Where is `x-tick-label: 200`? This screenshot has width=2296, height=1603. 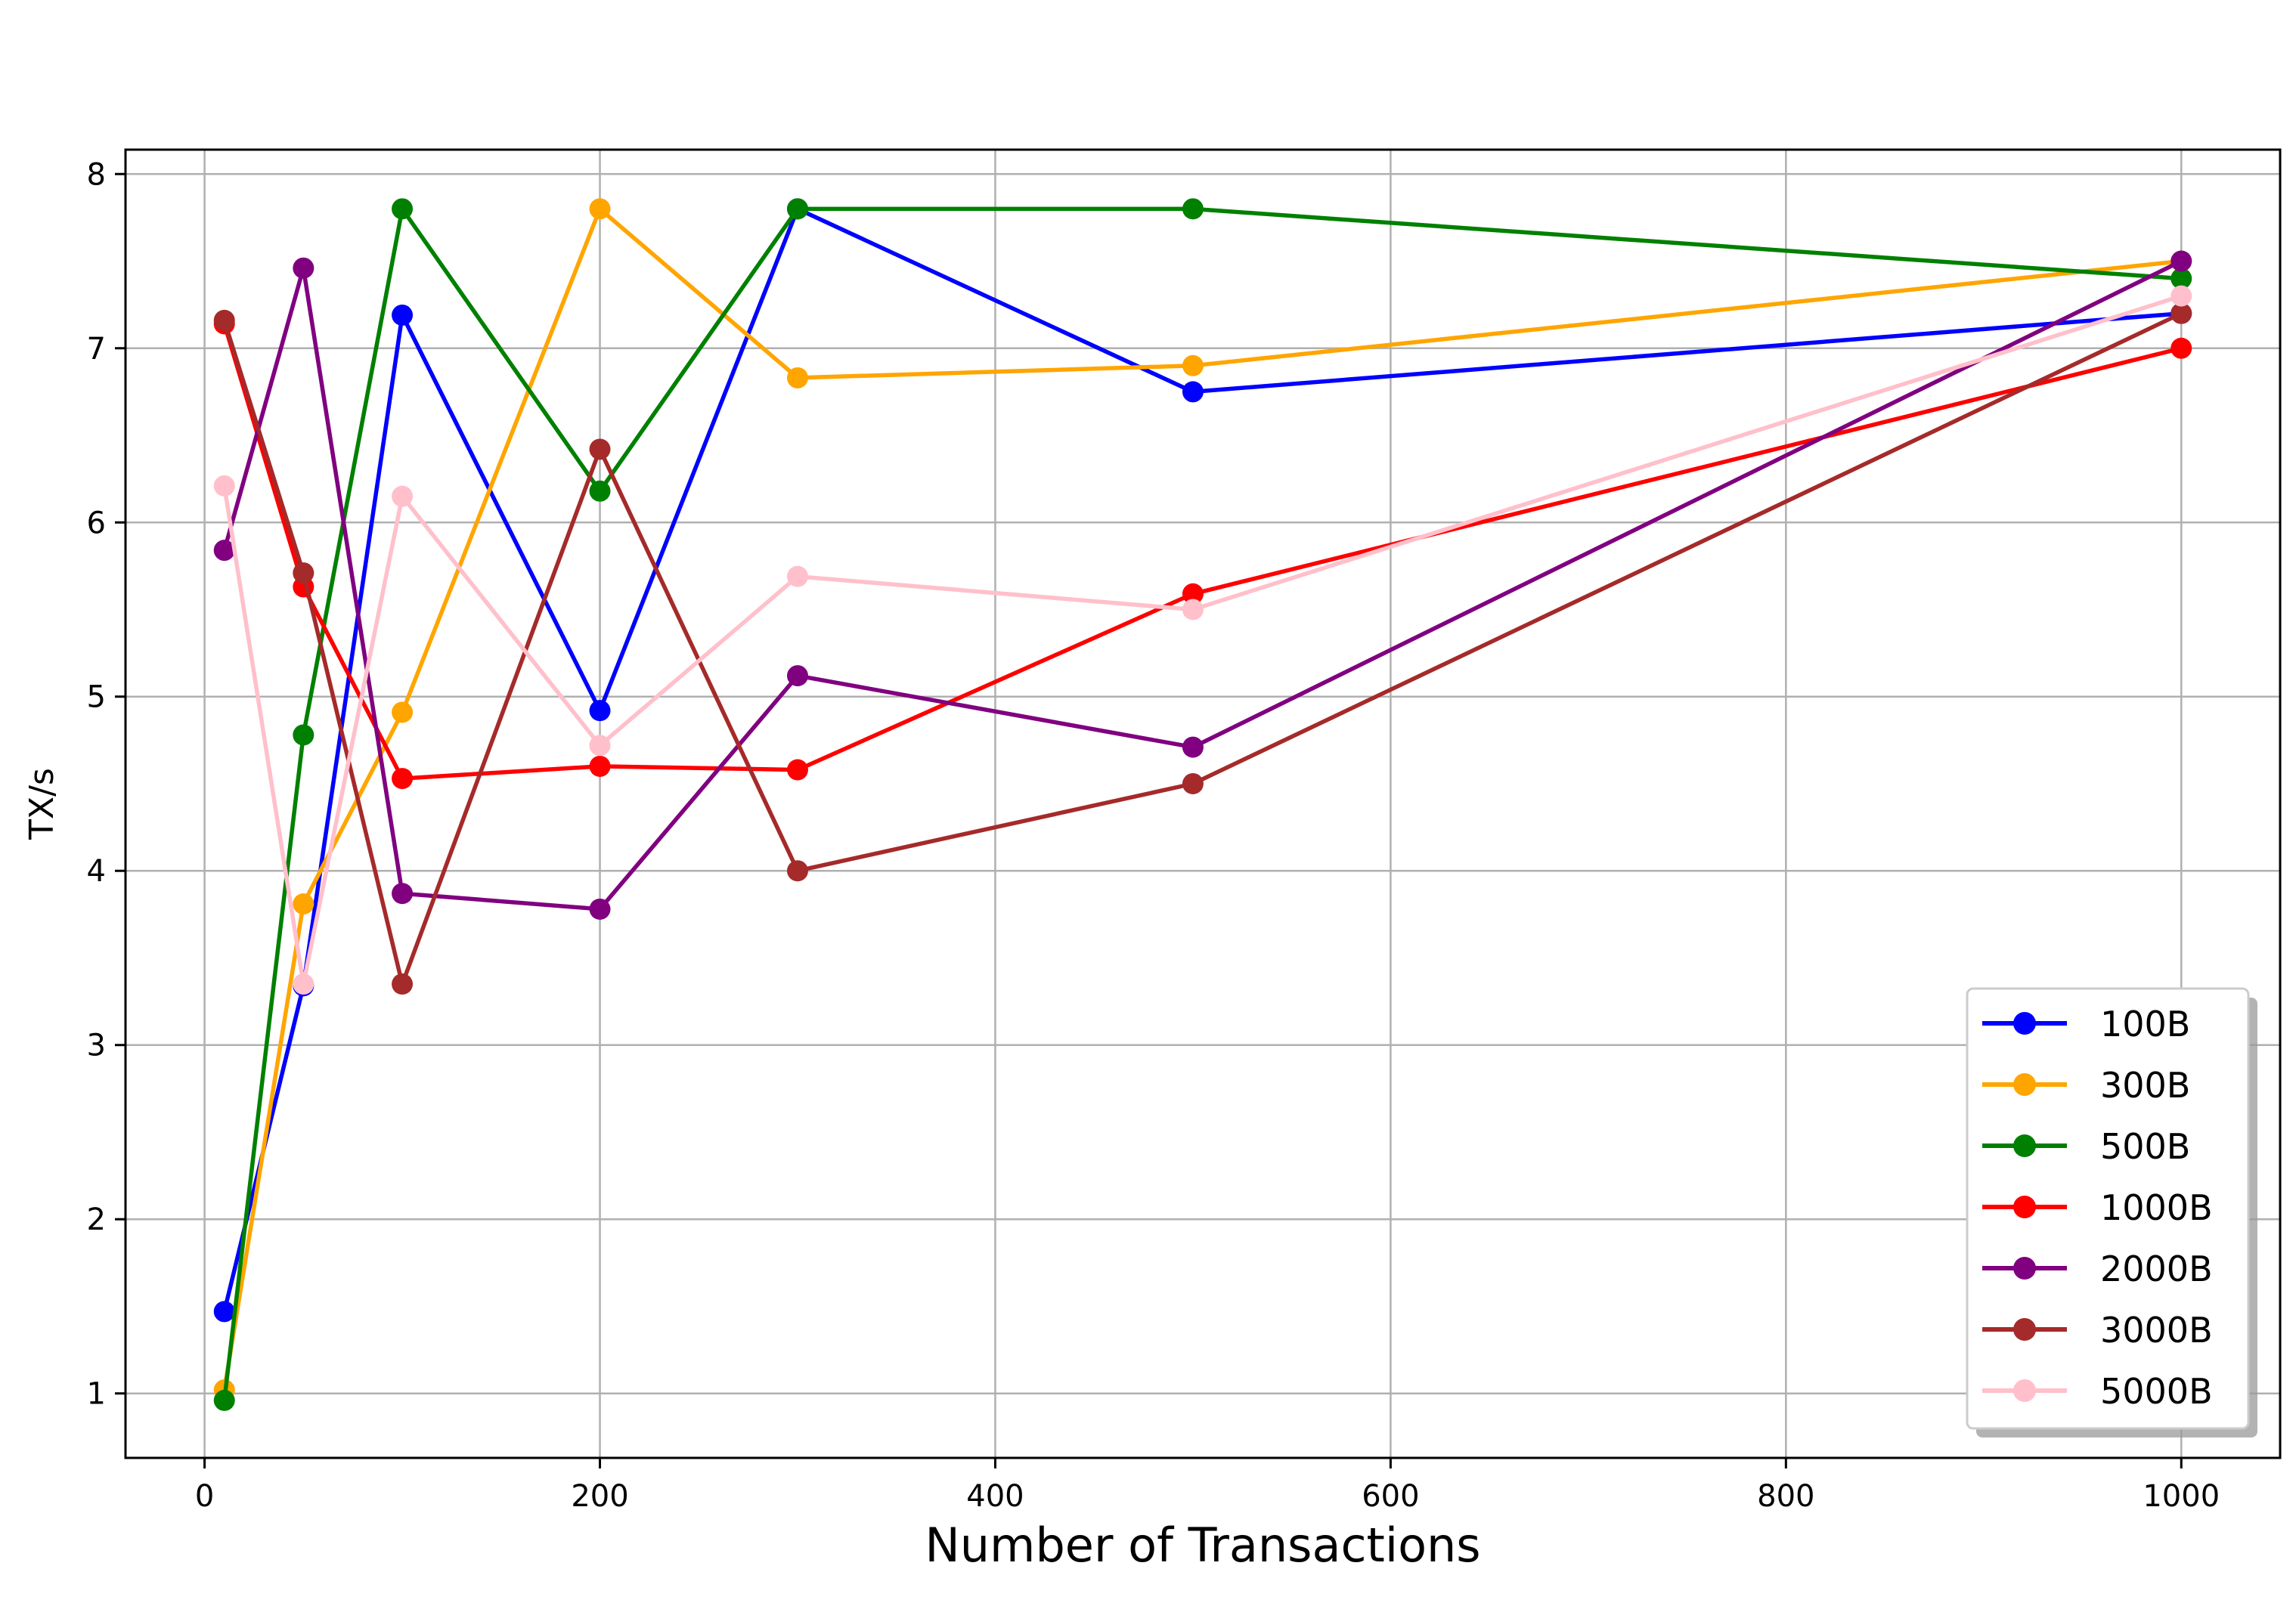
x-tick-label: 200 is located at coordinates (599, 1497).